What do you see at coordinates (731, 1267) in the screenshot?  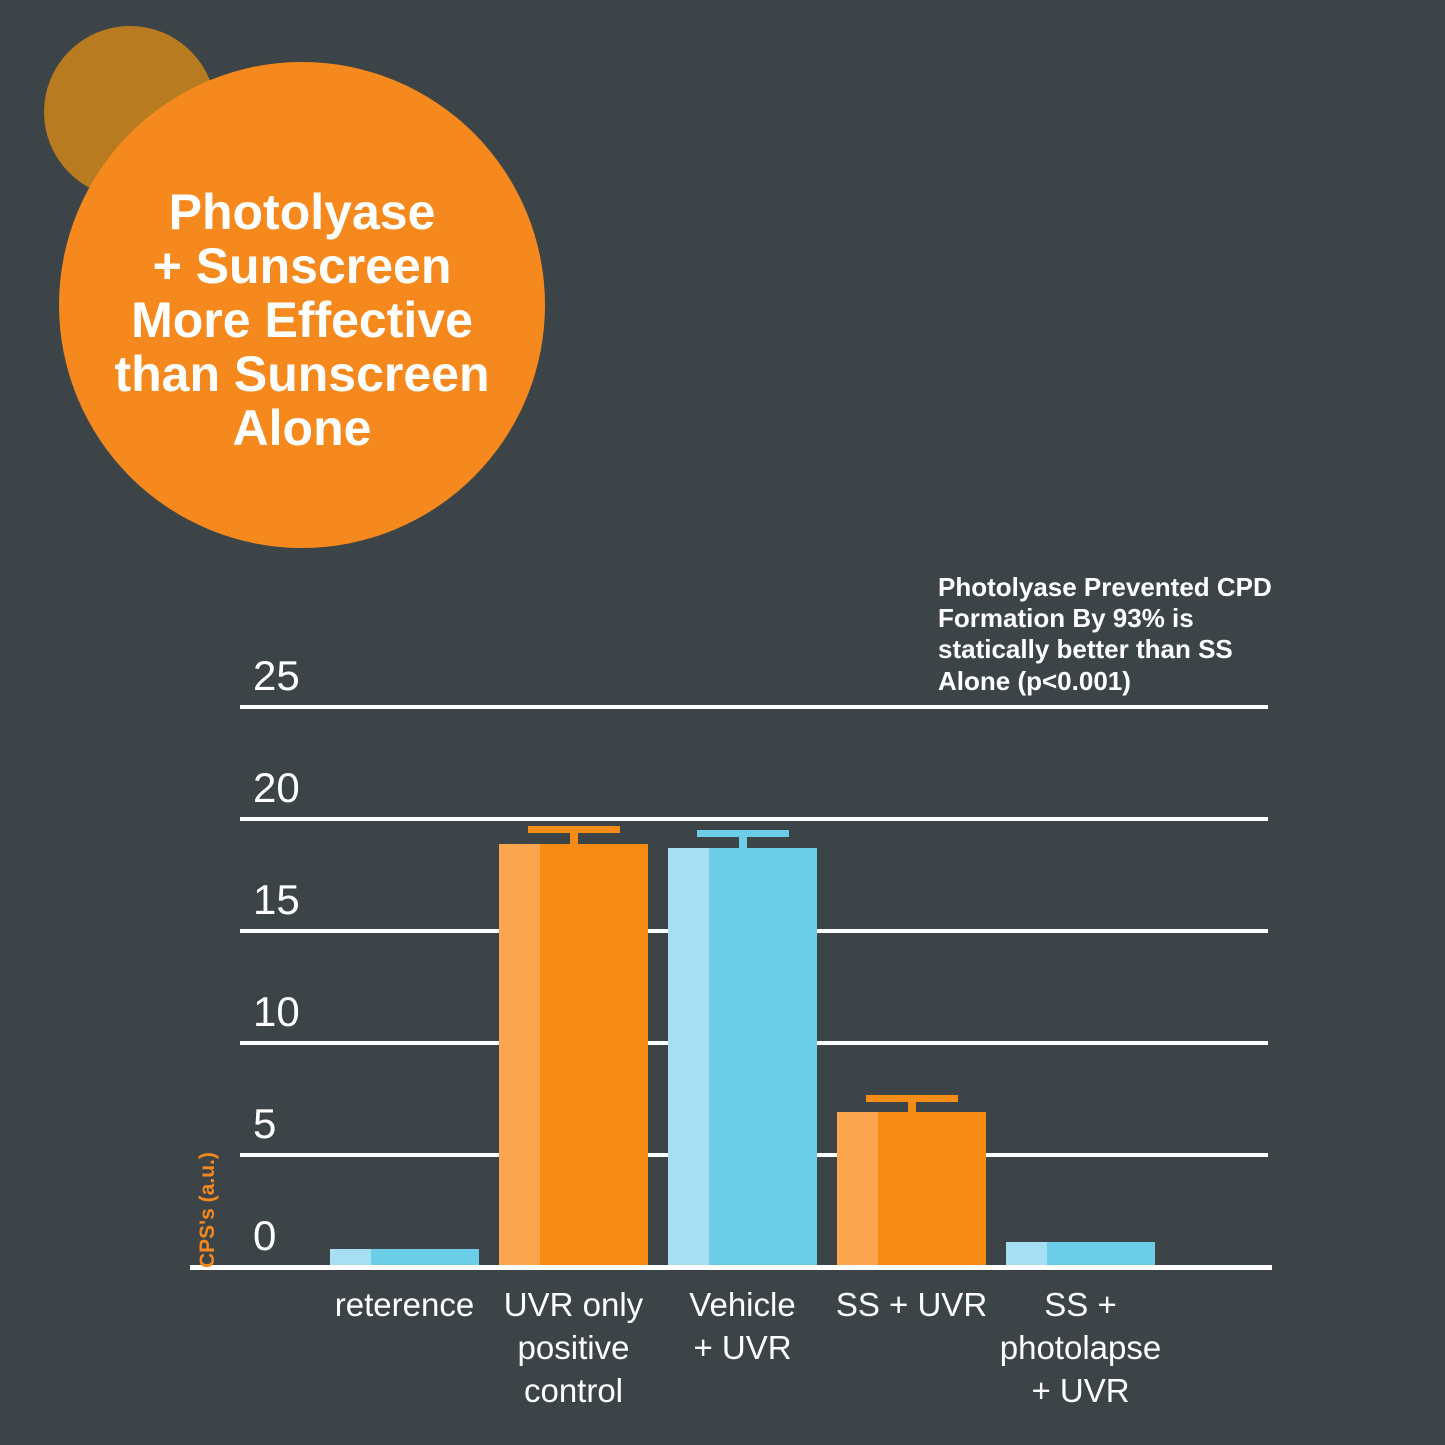 I see `x-axis-line` at bounding box center [731, 1267].